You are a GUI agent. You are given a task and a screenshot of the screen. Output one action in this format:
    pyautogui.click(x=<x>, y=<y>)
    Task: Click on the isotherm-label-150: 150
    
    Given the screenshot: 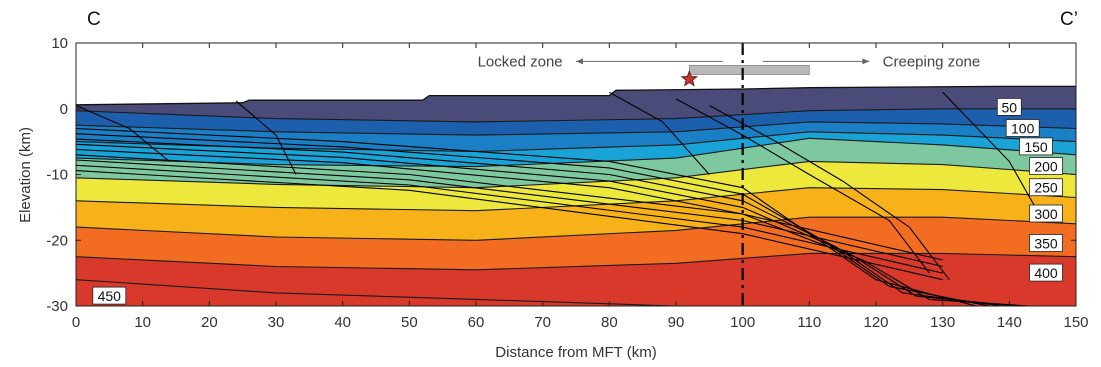 What is the action you would take?
    pyautogui.click(x=1036, y=147)
    